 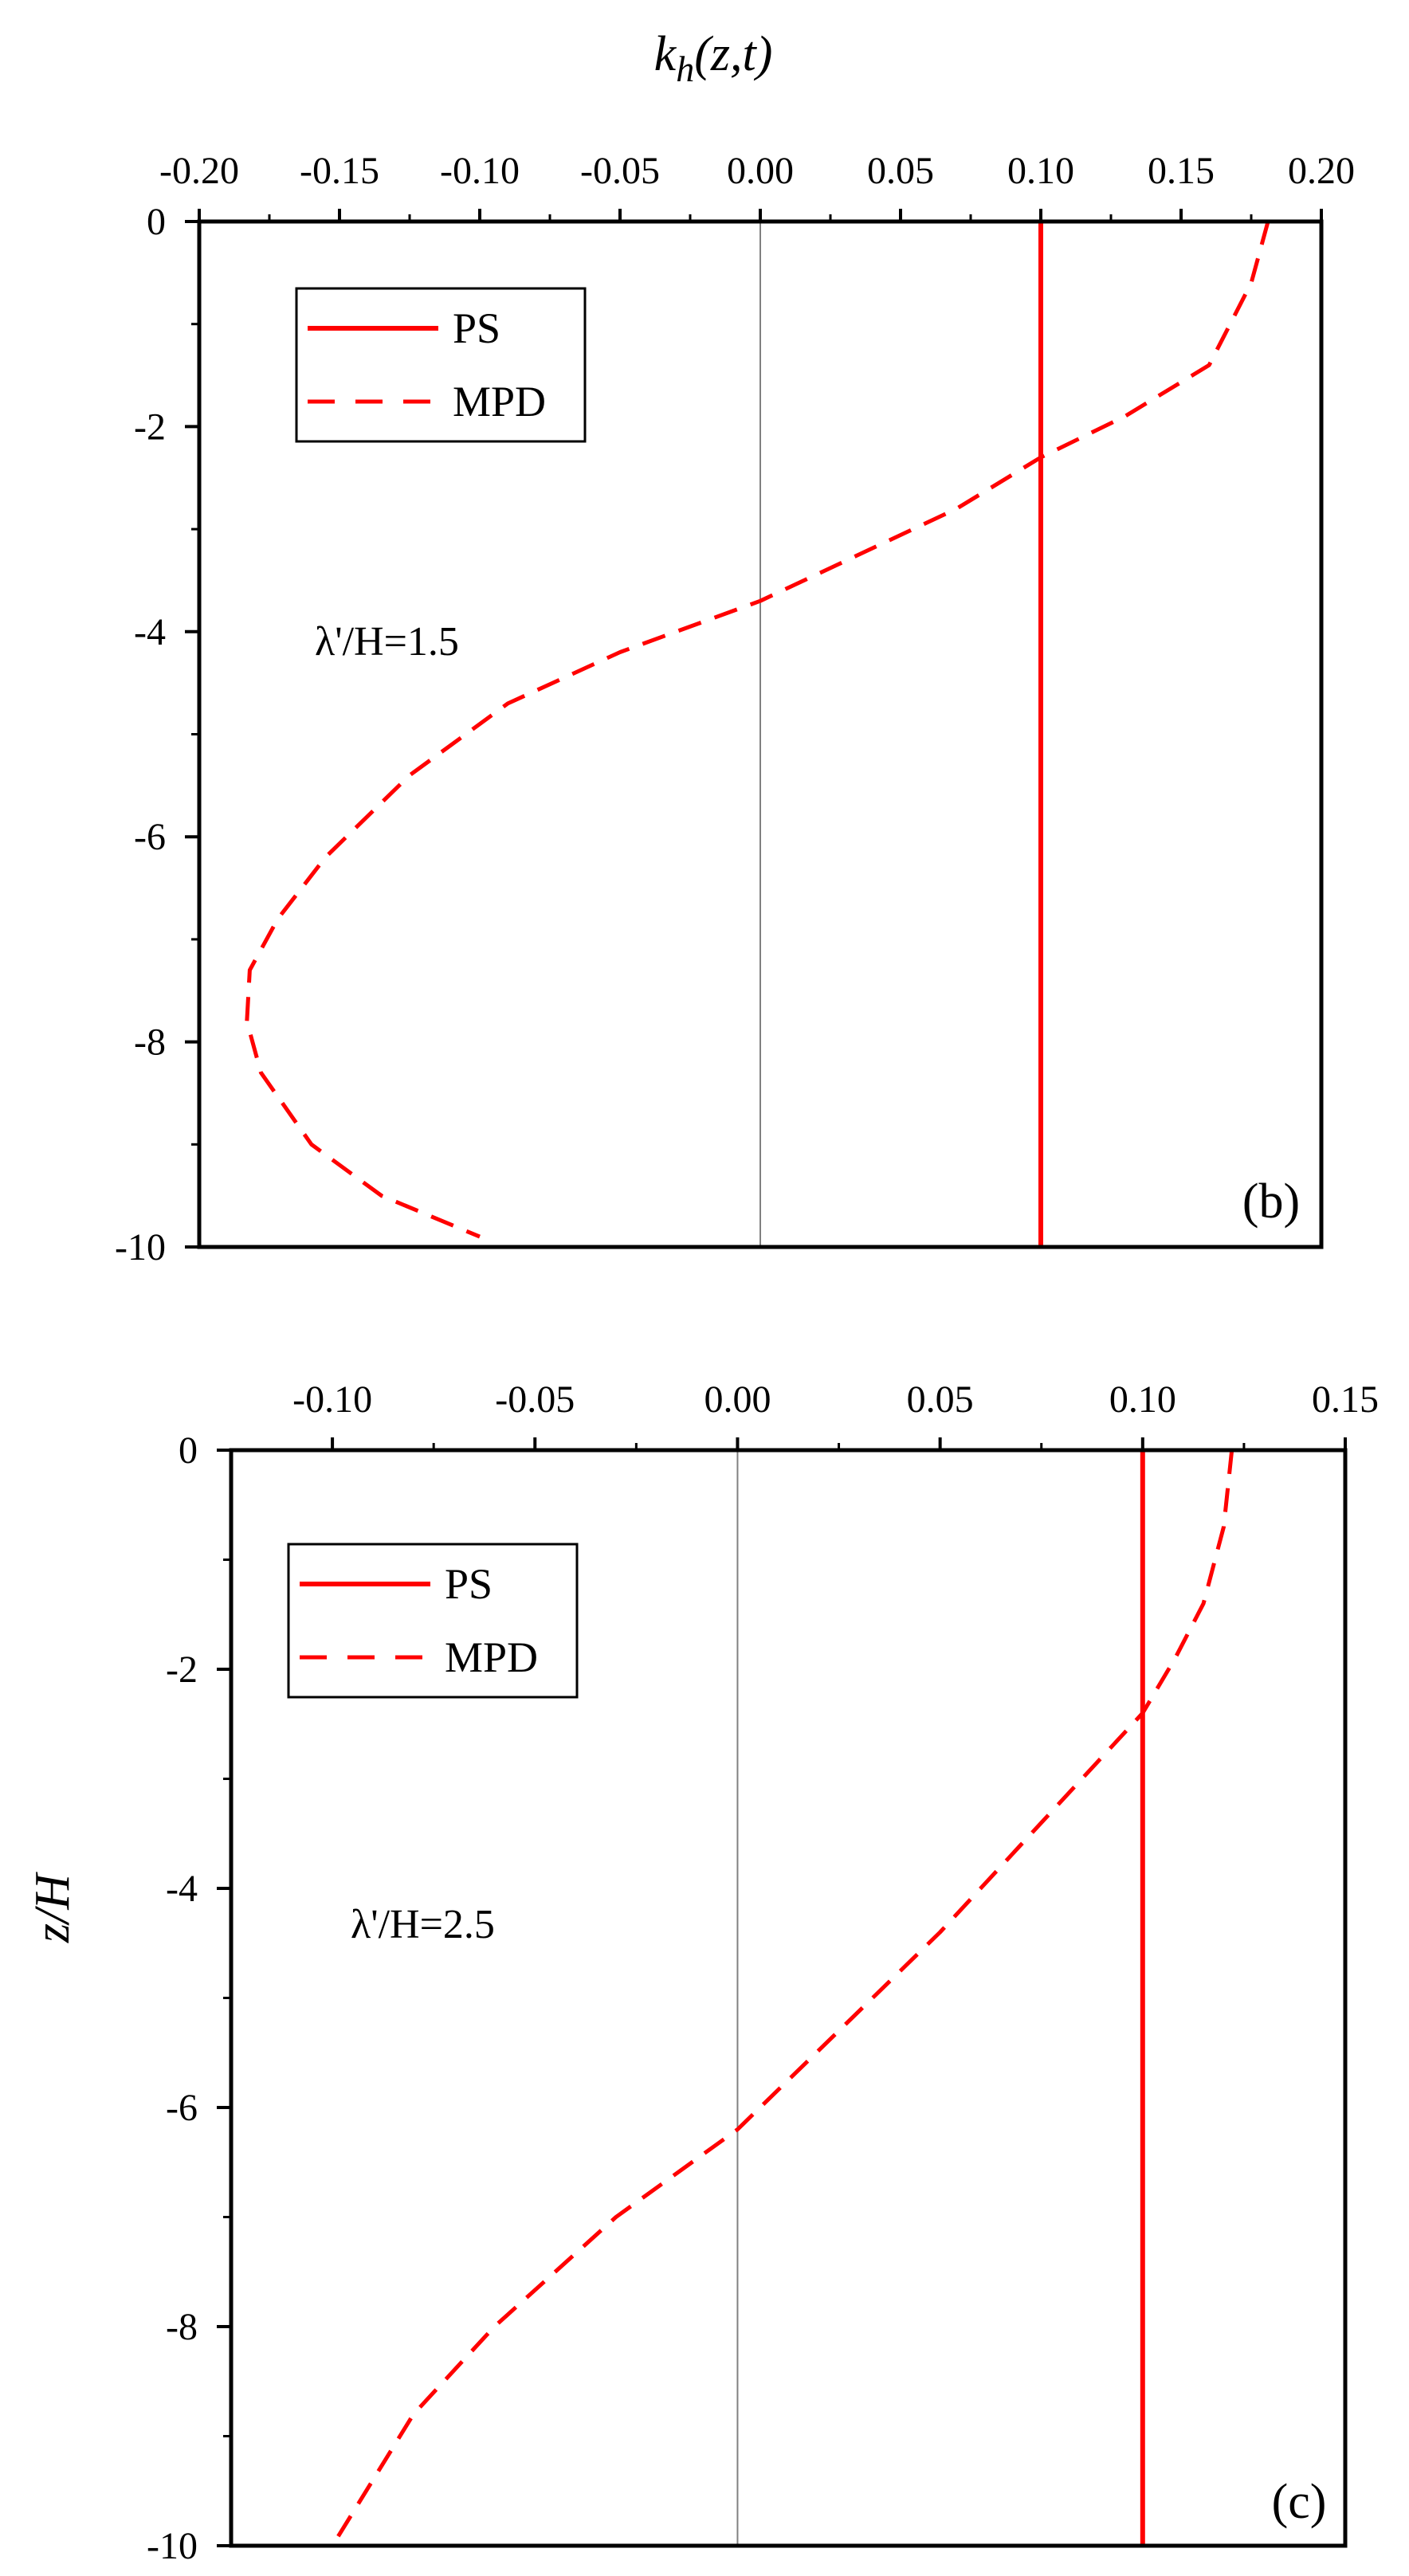 I want to click on x-tick-label: -0.15, so click(x=339, y=171).